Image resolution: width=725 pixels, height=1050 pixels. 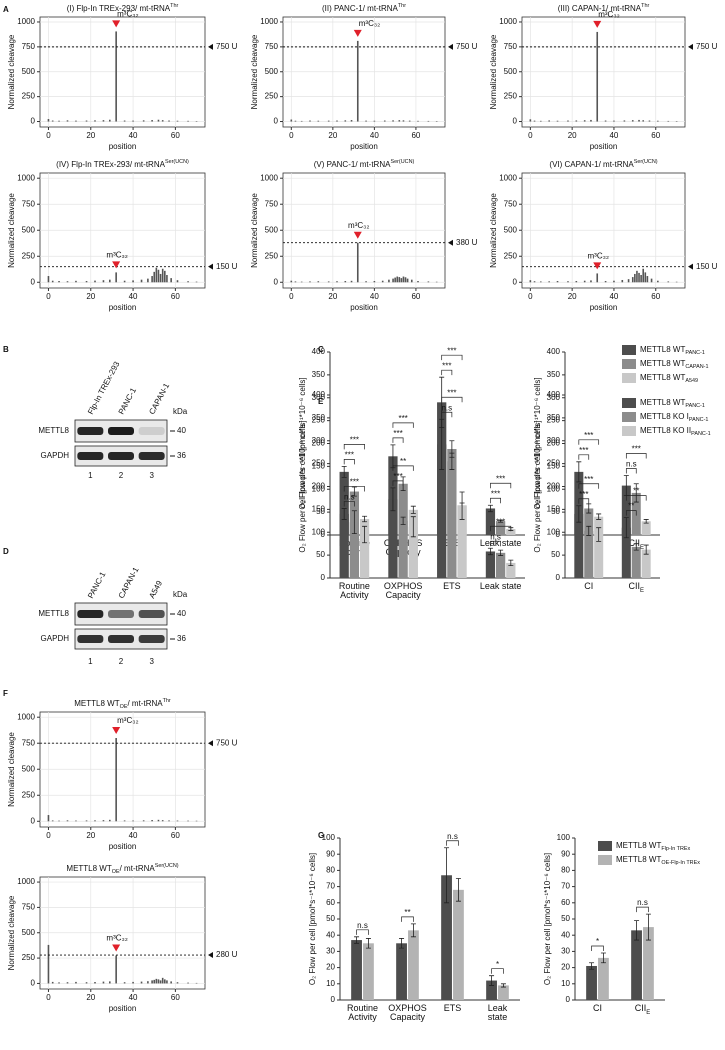 What do you see at coordinates (631, 506) in the screenshot?
I see `significance-label: **` at bounding box center [631, 506].